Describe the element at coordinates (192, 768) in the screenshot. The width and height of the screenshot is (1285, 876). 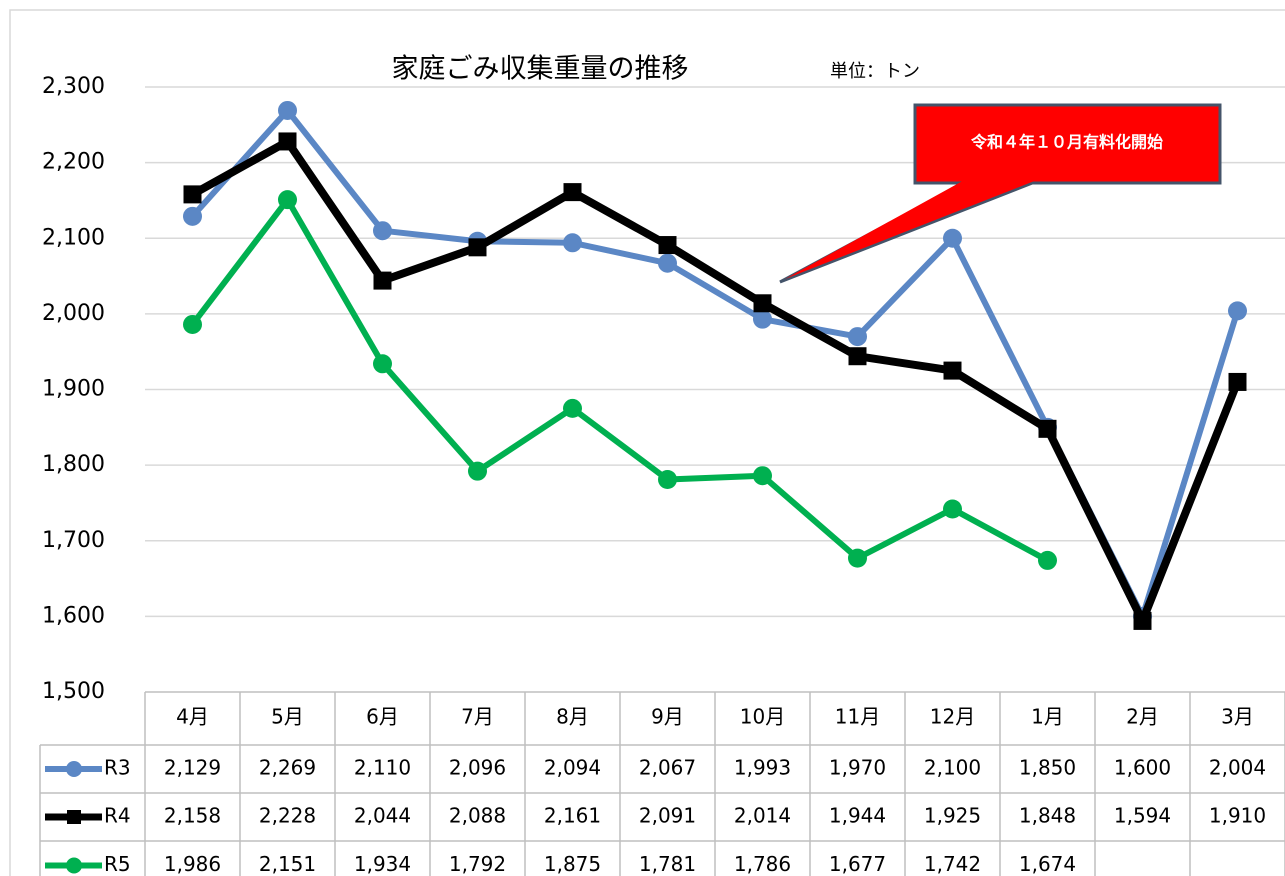
I see `table-value: 2,129` at that location.